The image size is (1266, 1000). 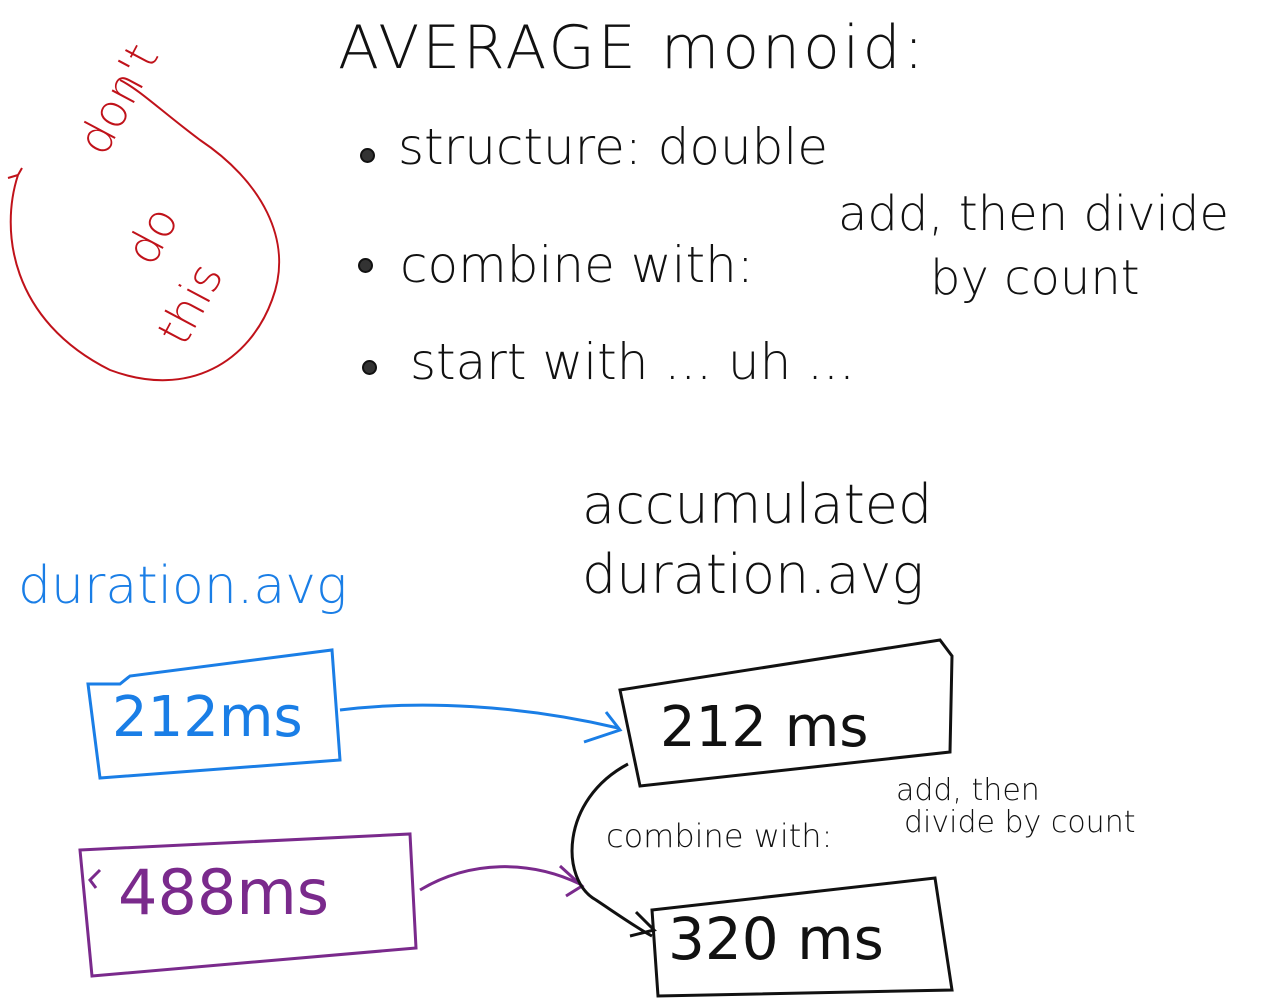 I want to click on accumulated-label-line2: duration.avg, so click(x=753, y=574).